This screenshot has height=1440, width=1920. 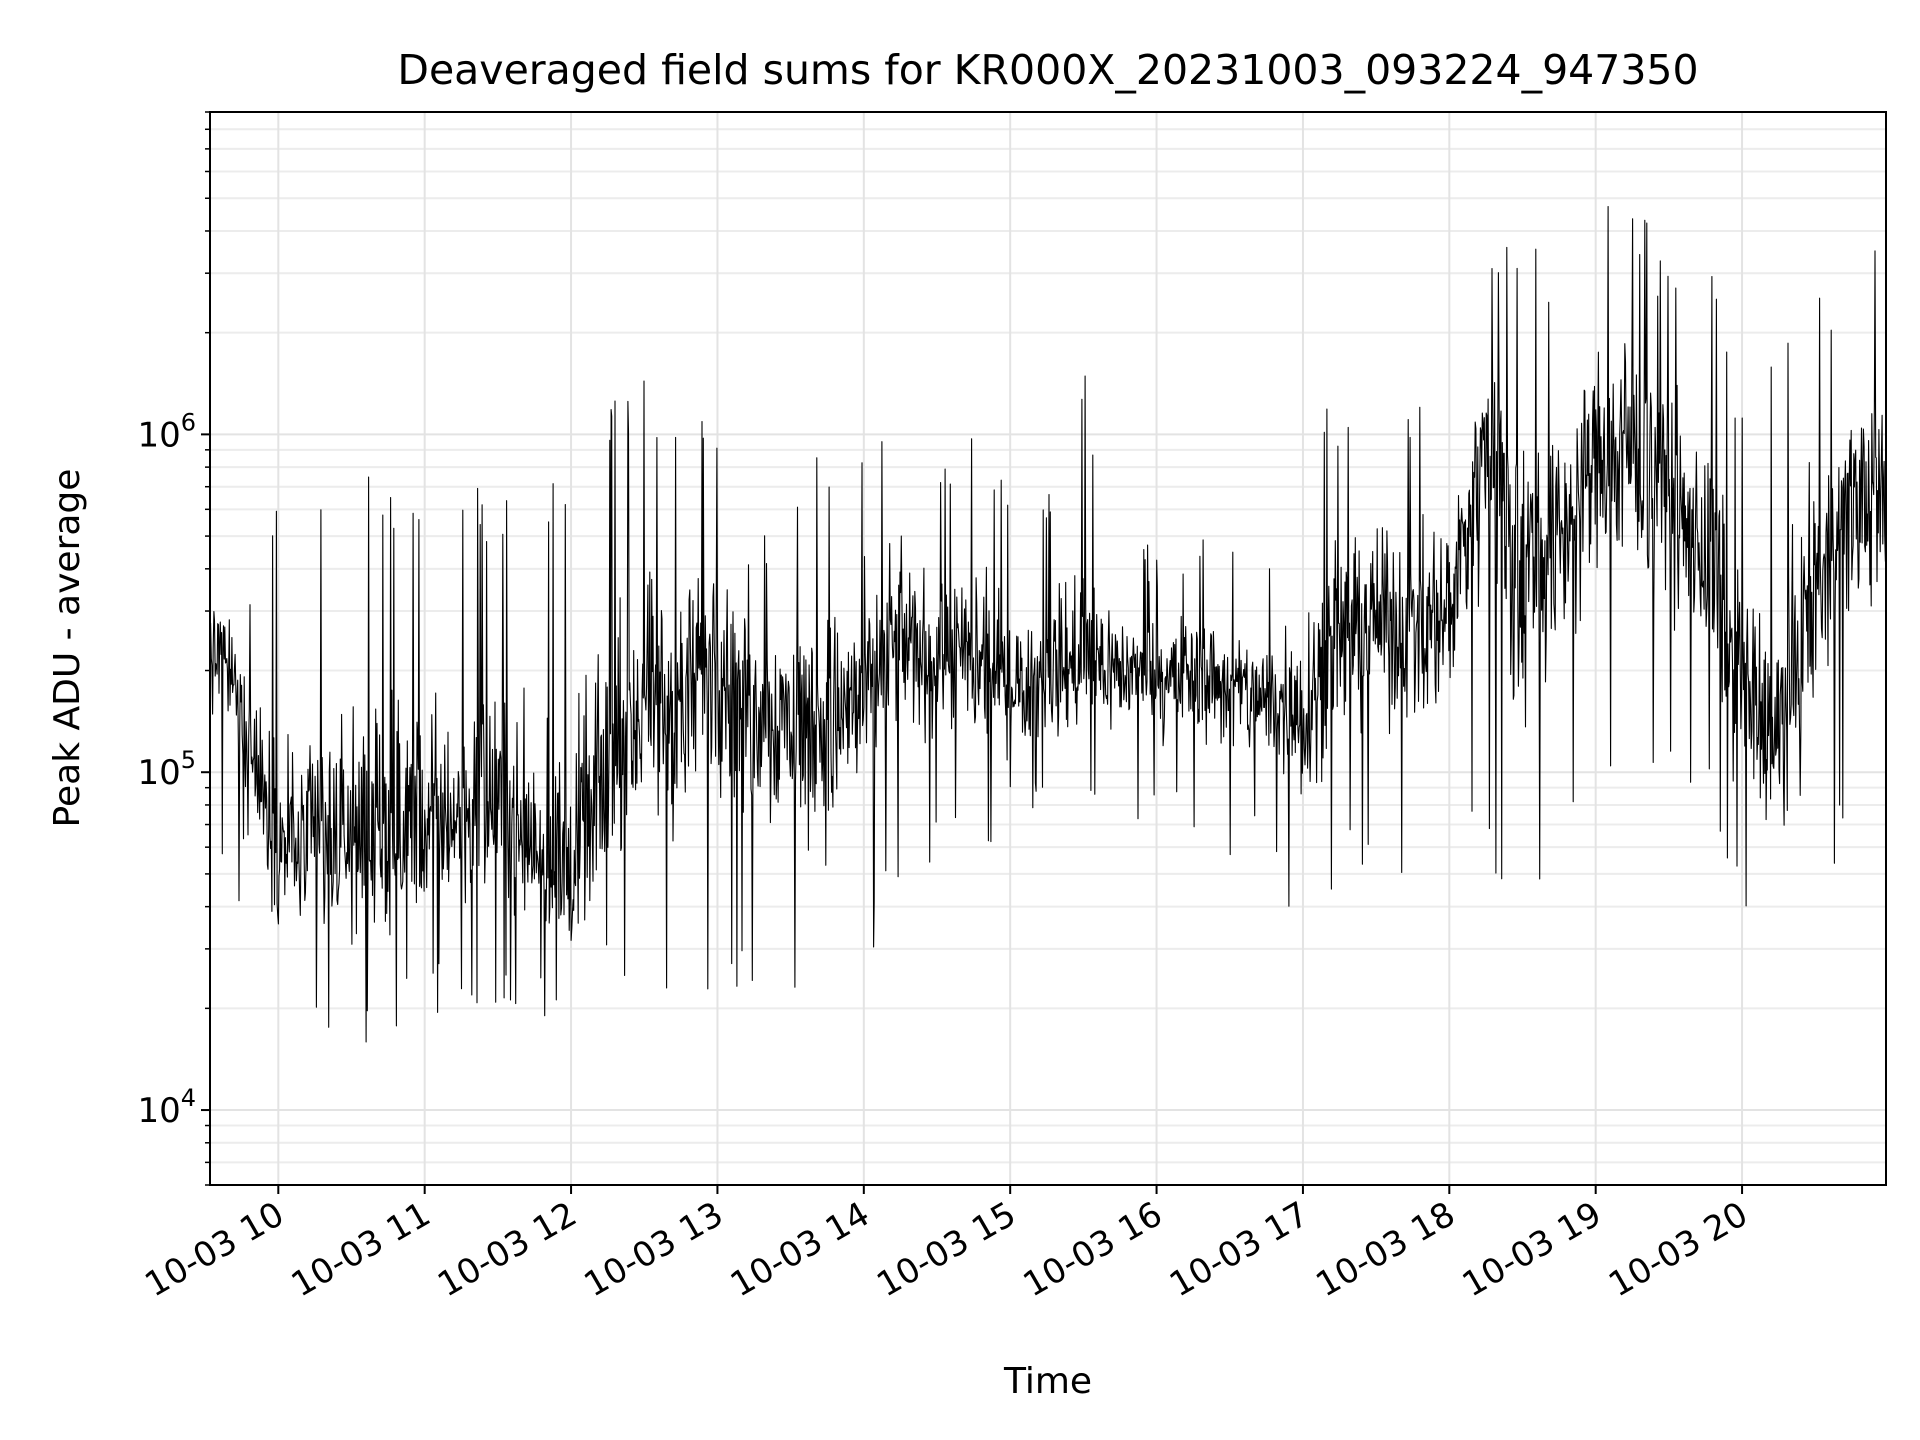 I want to click on x-tick-label: 10-03 17, so click(x=1239, y=1249).